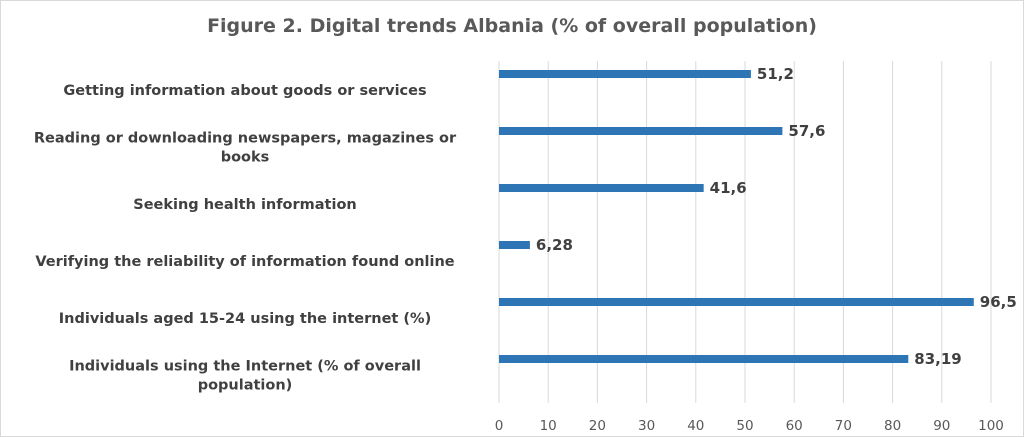 Image resolution: width=1024 pixels, height=437 pixels. I want to click on x-tick-label: 90, so click(941, 426).